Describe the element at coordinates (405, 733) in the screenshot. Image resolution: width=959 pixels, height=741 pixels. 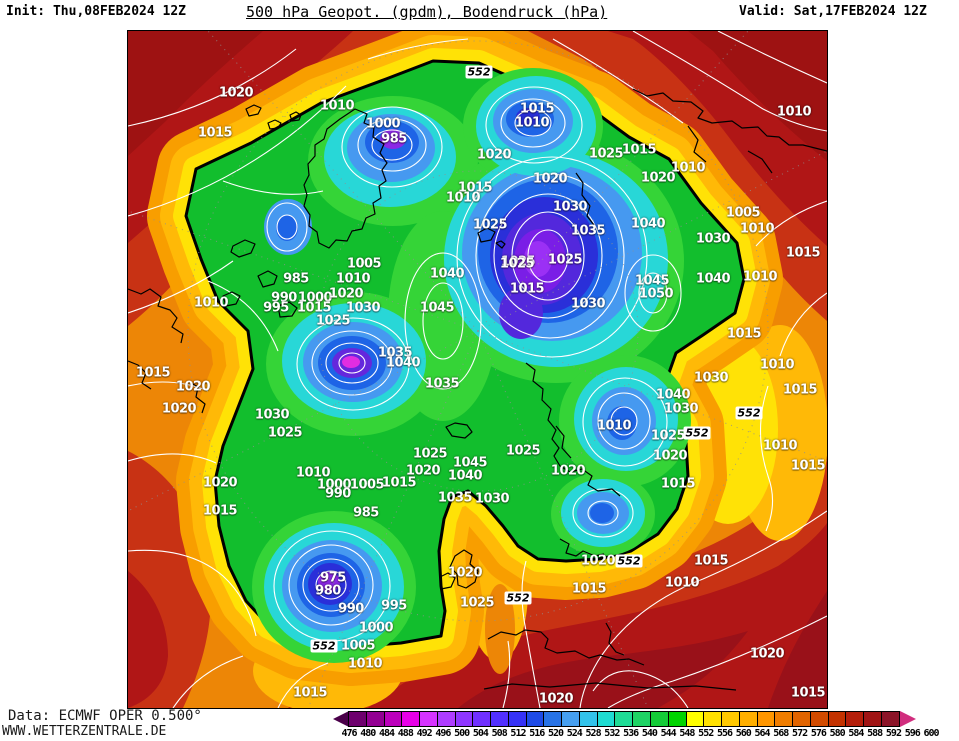
I see `colorbar-tick: 488` at that location.